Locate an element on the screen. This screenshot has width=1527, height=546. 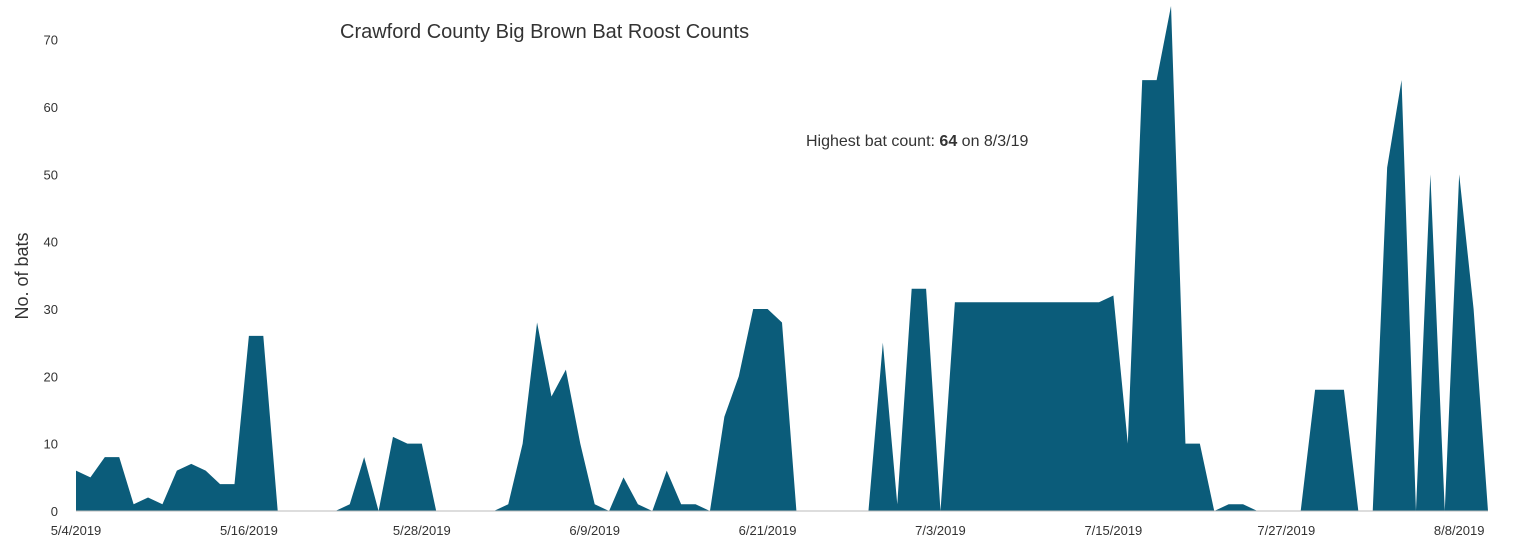
annotation-text: on 8/3/19 is located at coordinates (992, 141).